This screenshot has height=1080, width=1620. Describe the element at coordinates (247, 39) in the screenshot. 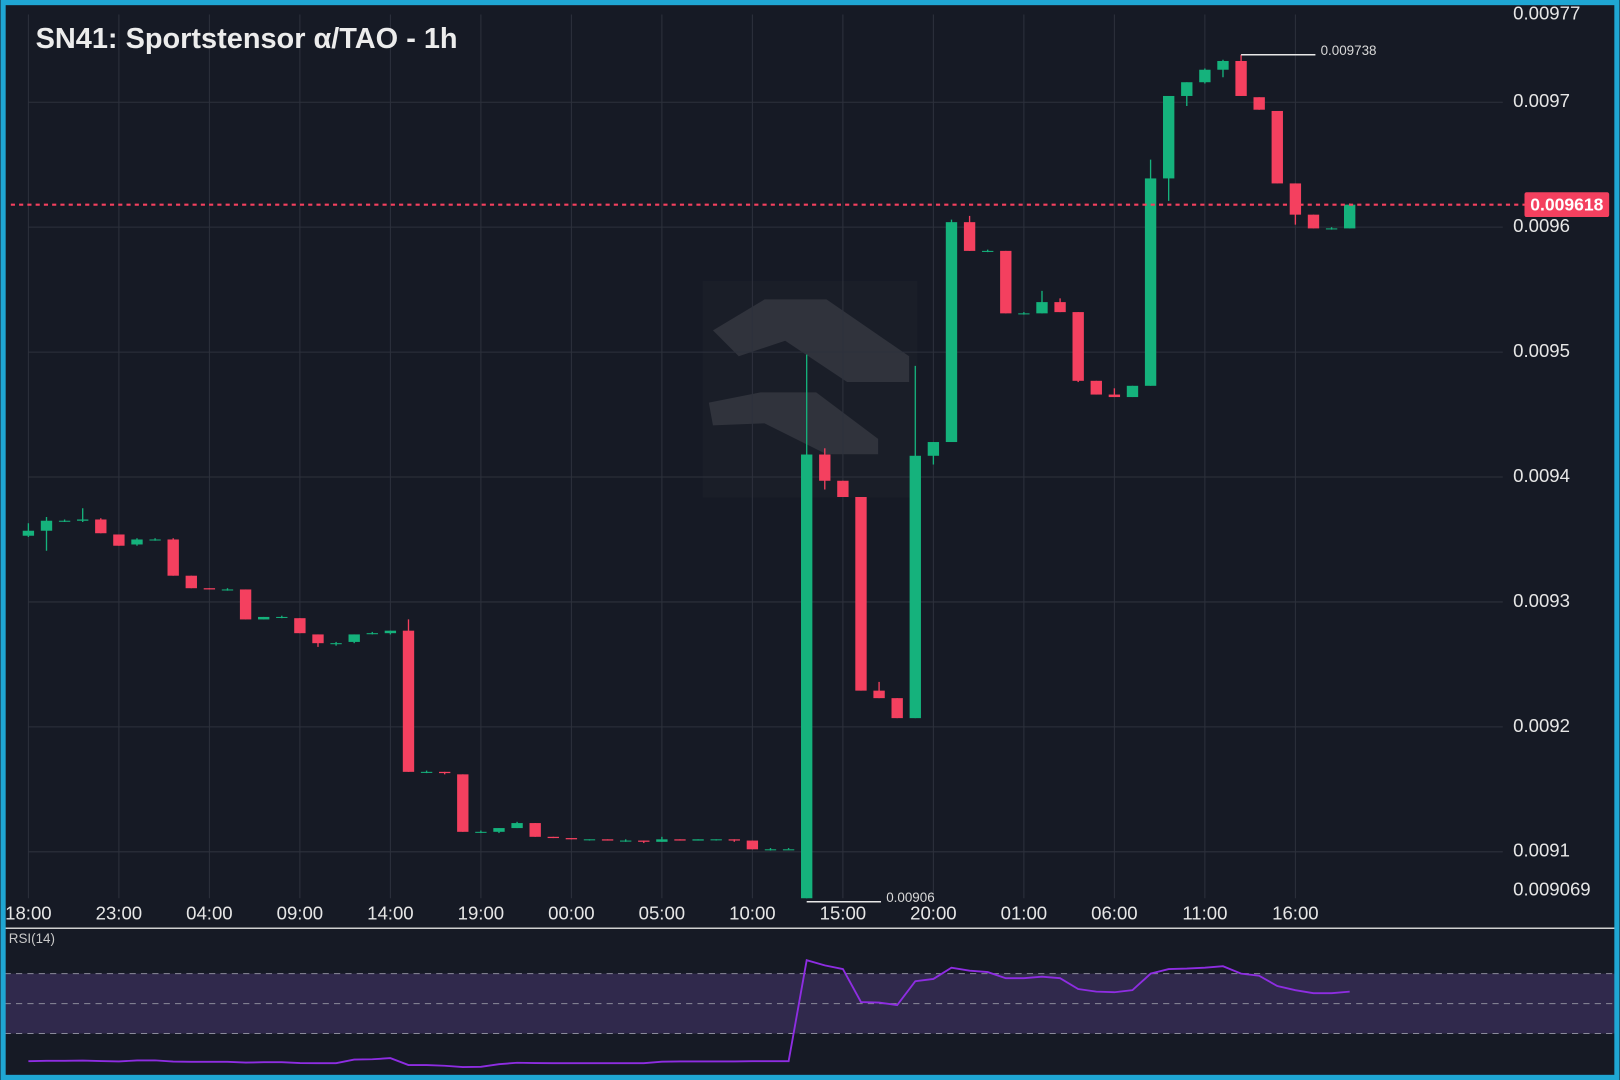

I see `chart-title: SN41: Sportstensor α/TAO - 1h` at that location.